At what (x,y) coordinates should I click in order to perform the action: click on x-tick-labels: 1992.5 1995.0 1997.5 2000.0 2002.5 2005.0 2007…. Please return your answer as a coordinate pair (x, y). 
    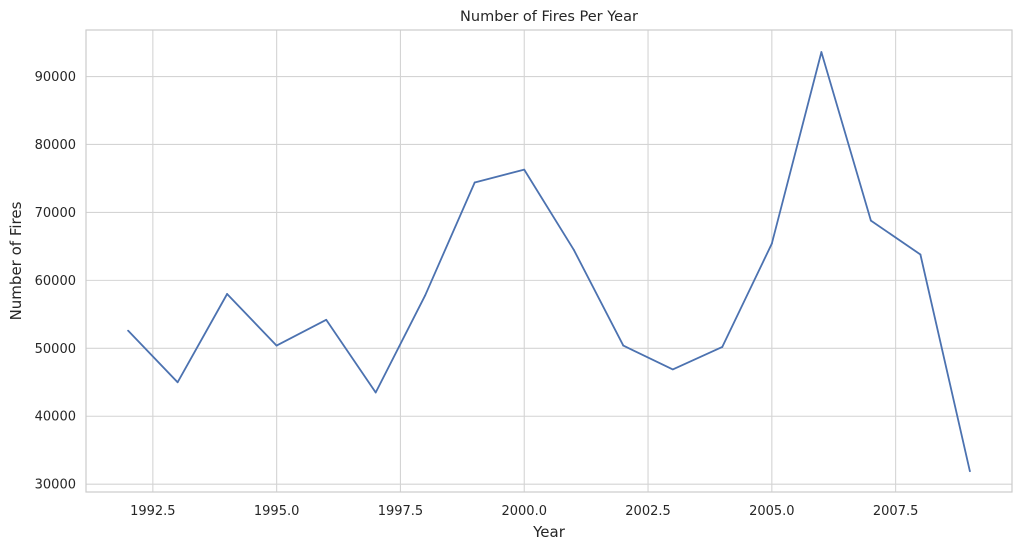
    Looking at the image, I should click on (524, 511).